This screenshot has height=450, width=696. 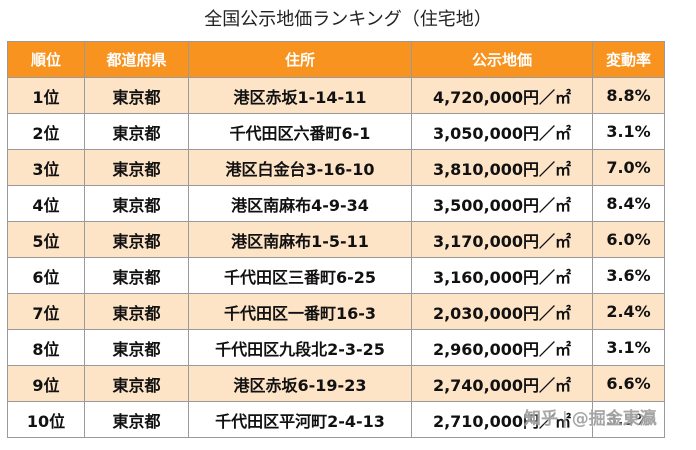 I want to click on change-rate-cell: 8.4%, so click(x=628, y=203).